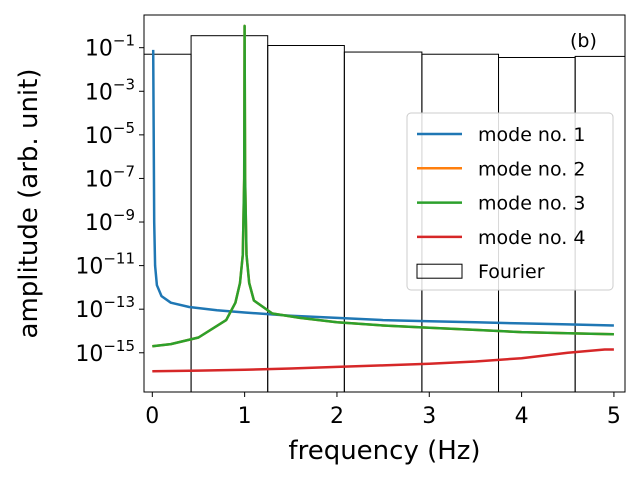  What do you see at coordinates (583, 41) in the screenshot?
I see `panel-label: (b)` at bounding box center [583, 41].